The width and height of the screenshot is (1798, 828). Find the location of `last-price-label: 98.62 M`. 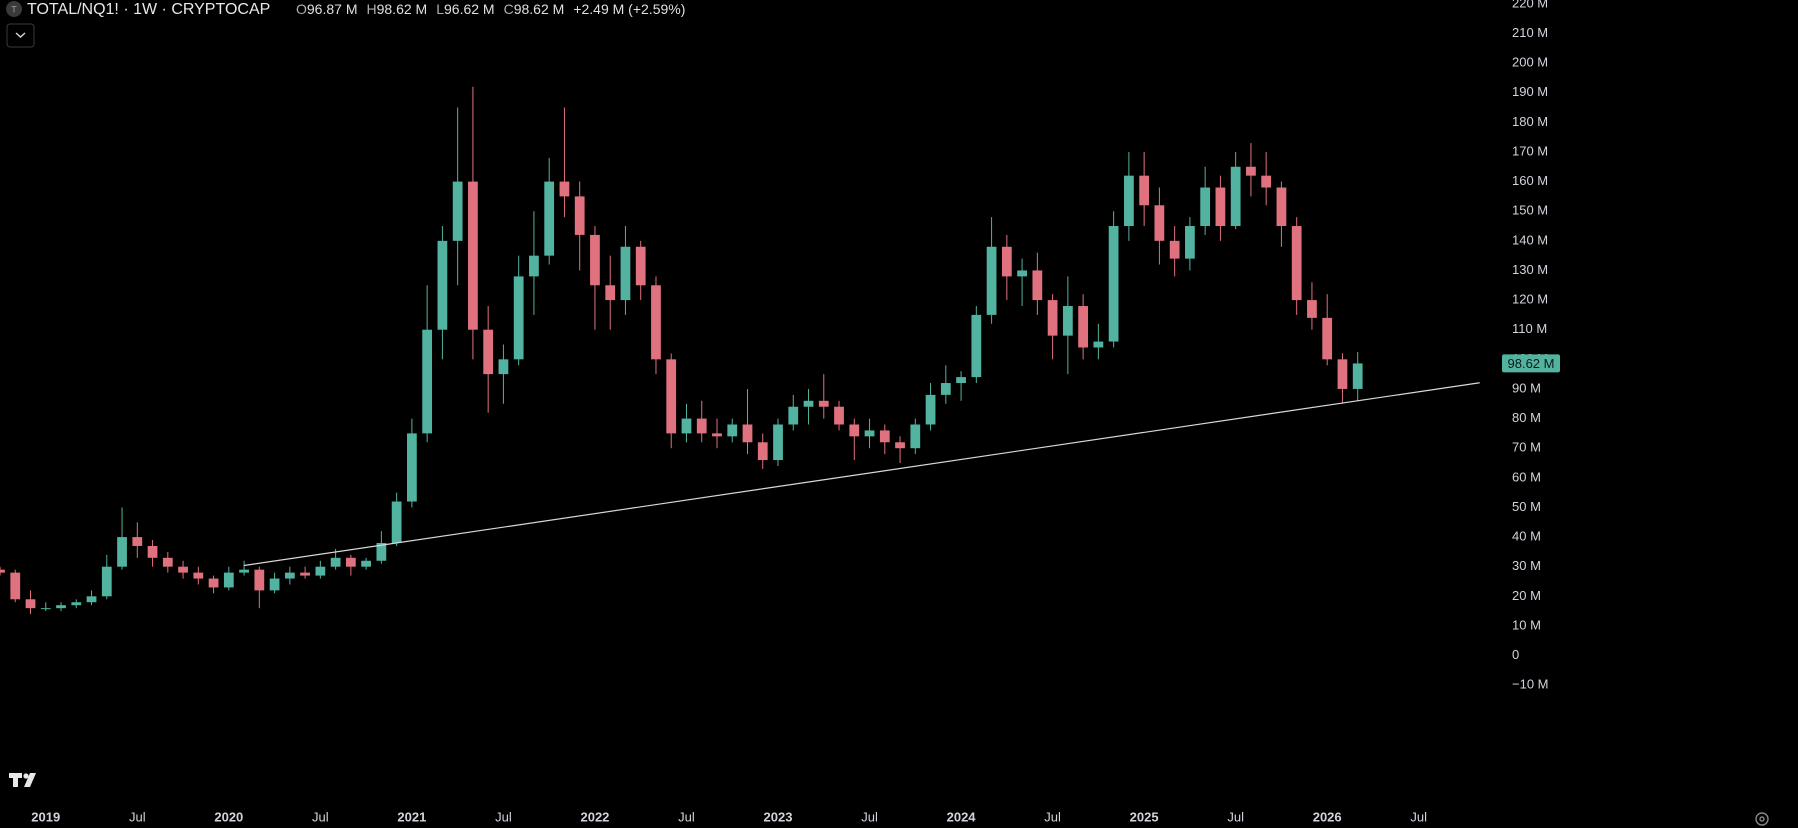

last-price-label: 98.62 M is located at coordinates (1531, 363).